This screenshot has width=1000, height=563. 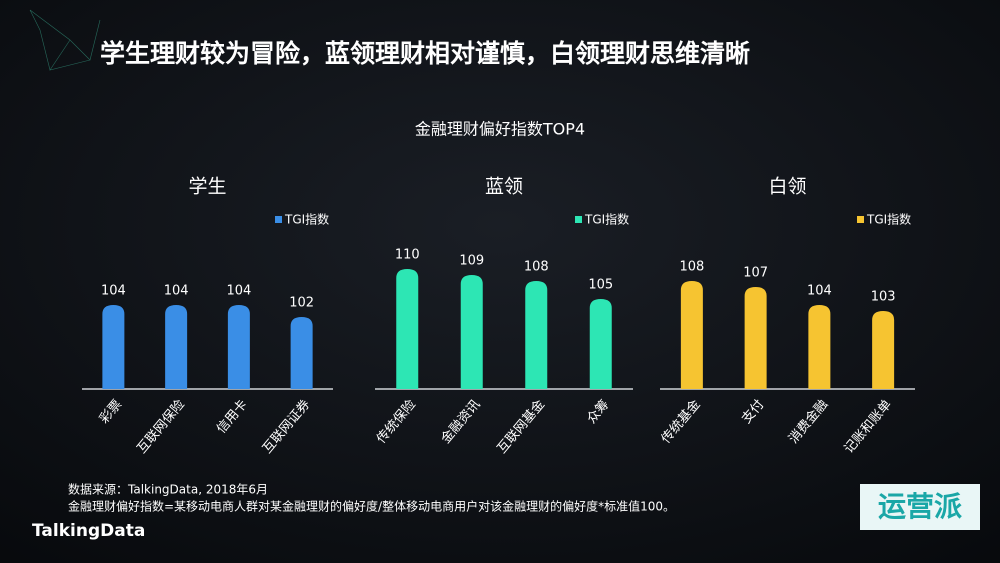 What do you see at coordinates (65, 40) in the screenshot?
I see `decoration` at bounding box center [65, 40].